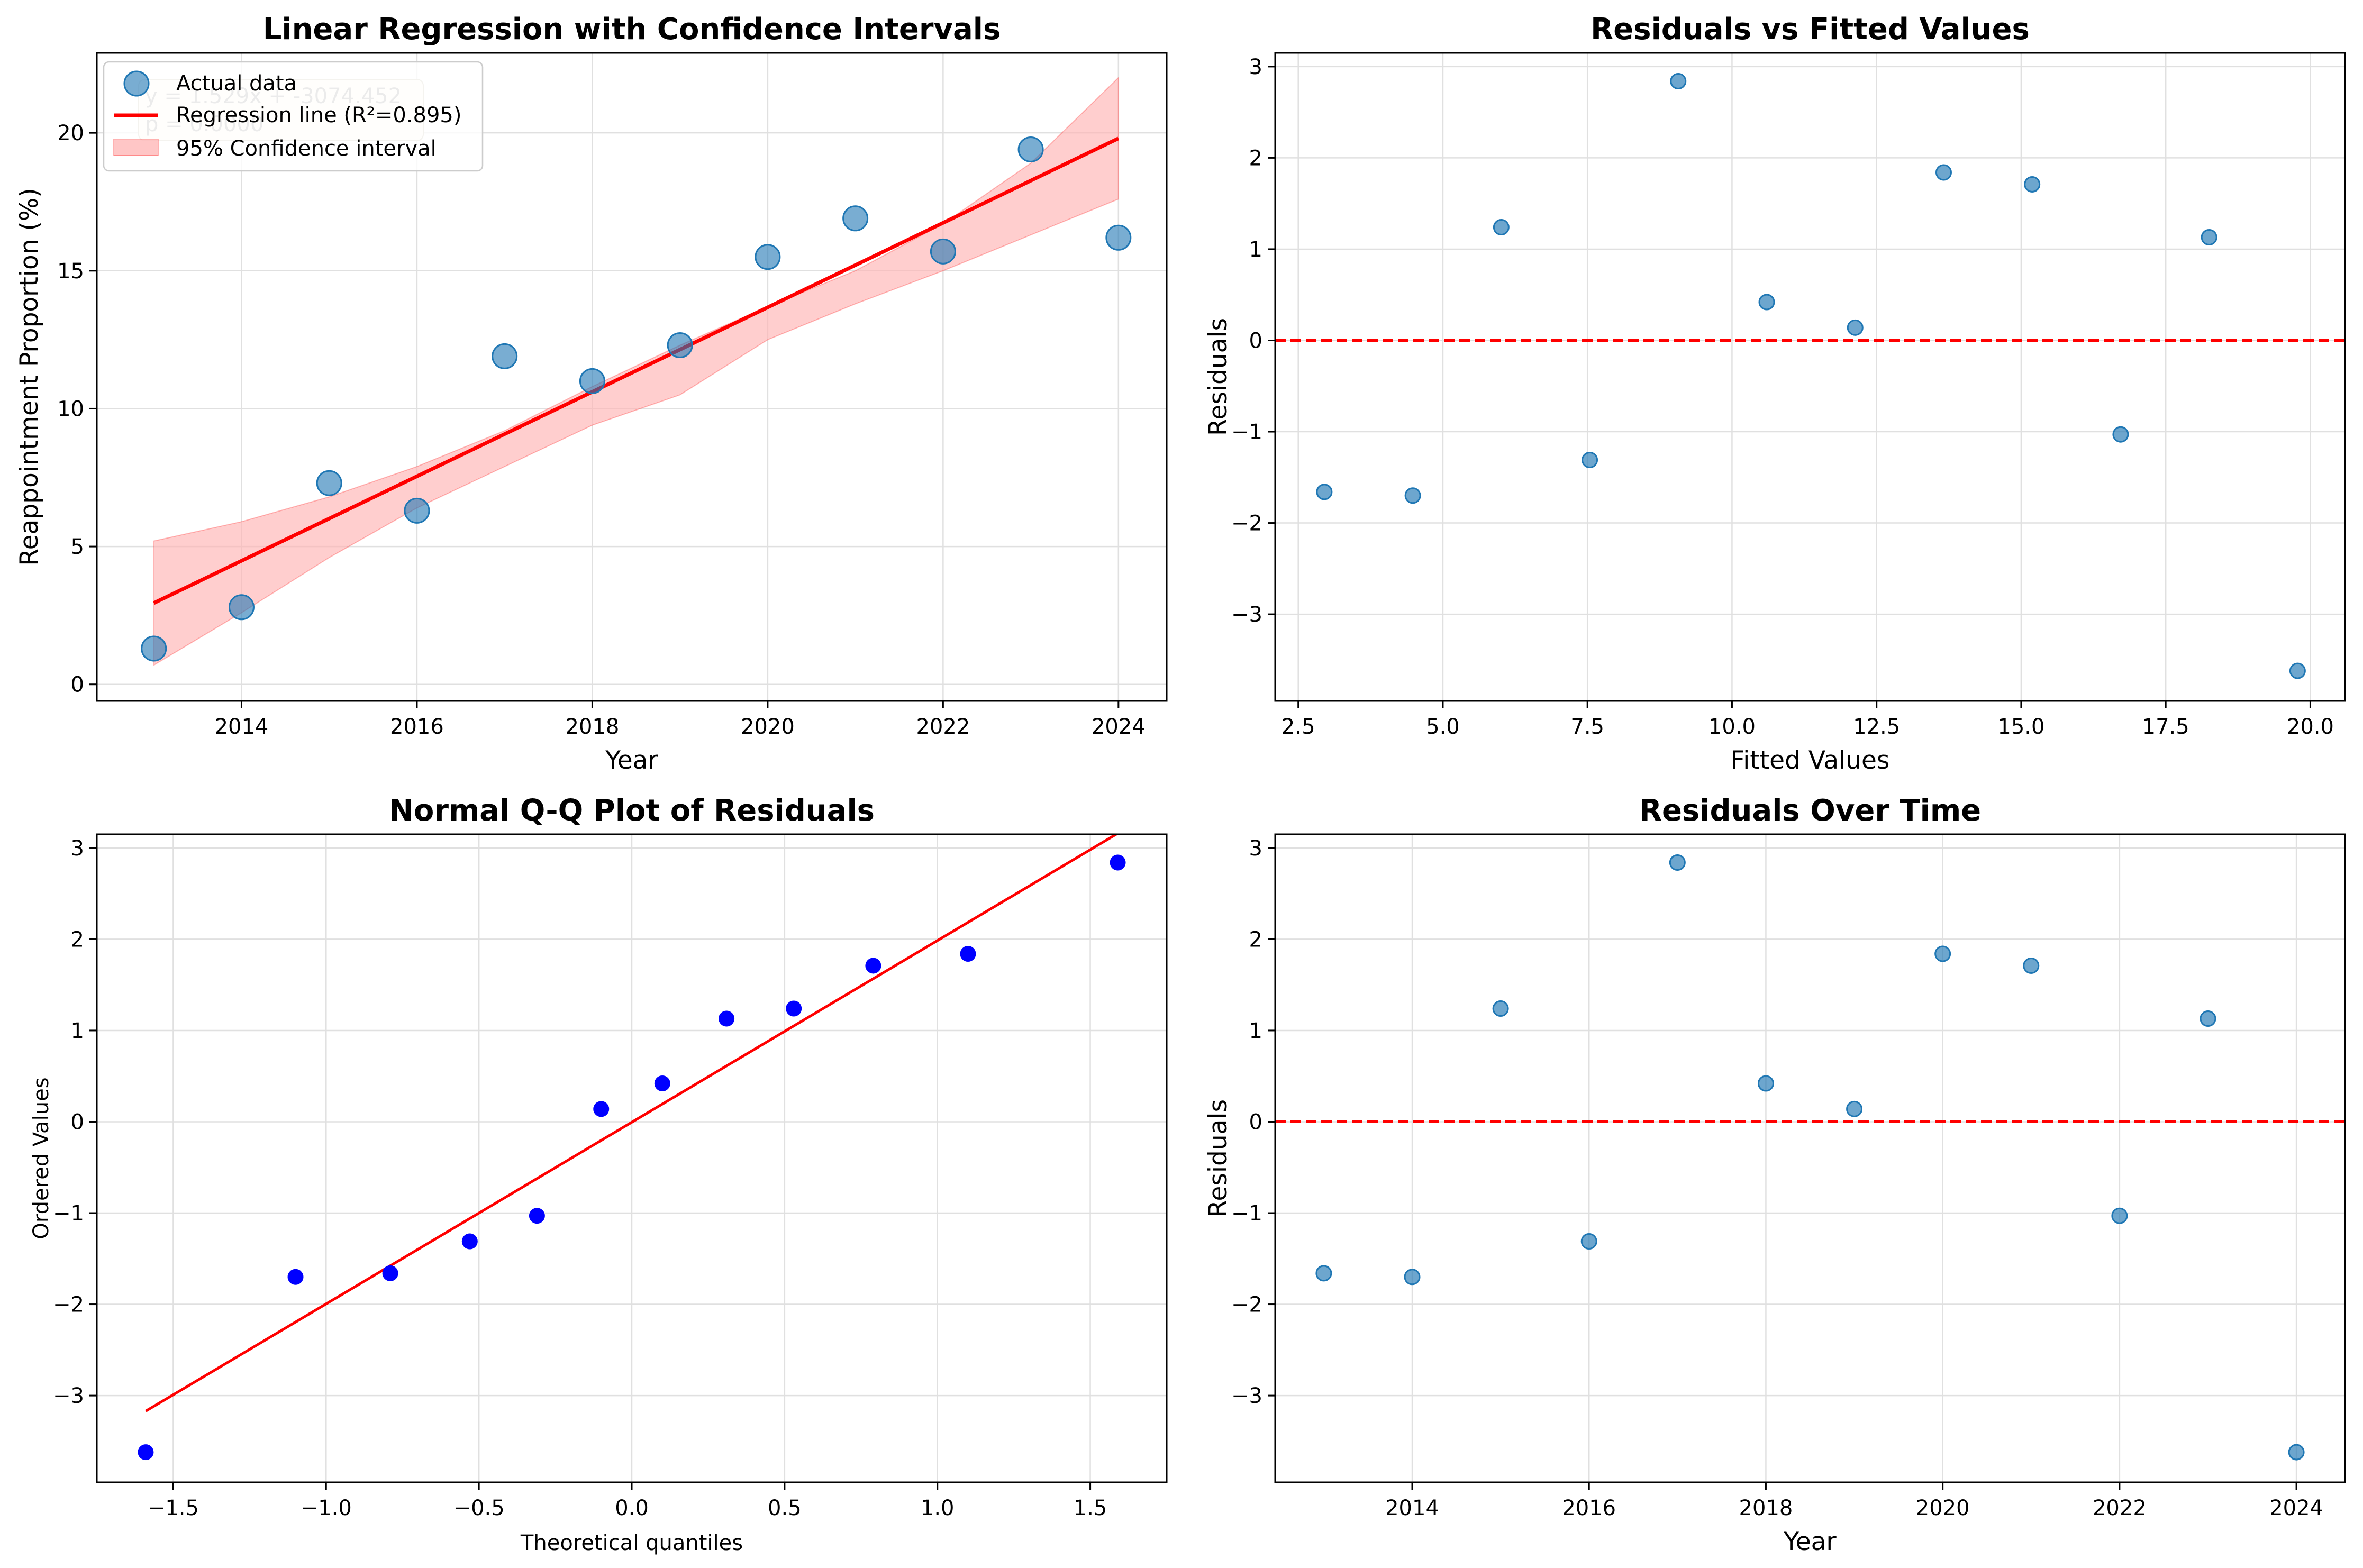  I want to click on x-tick-label: 2018, so click(593, 727).